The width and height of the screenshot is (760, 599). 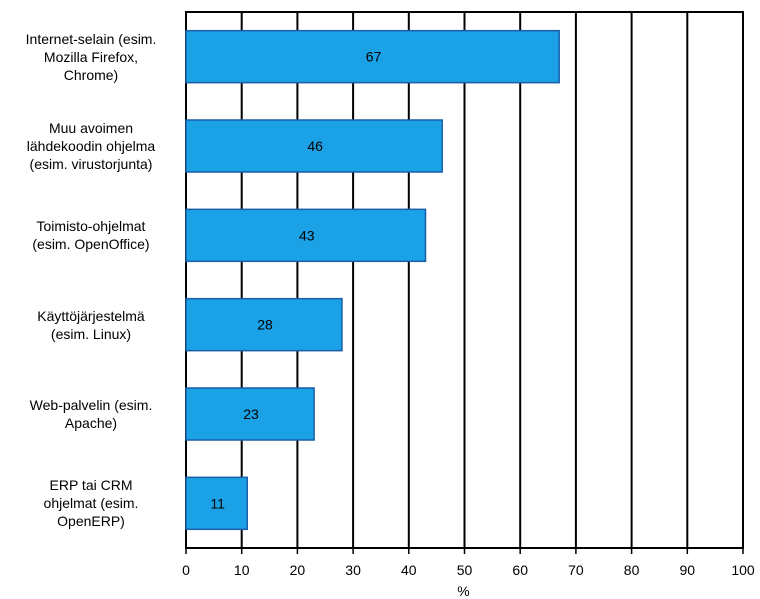 I want to click on bar-value-label: 23, so click(x=251, y=414).